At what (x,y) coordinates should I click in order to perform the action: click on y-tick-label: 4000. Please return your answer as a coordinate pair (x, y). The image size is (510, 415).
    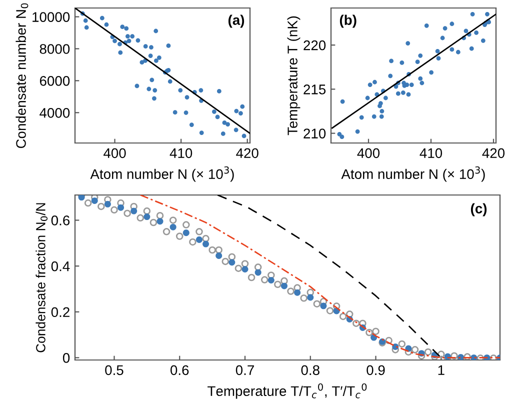
    Looking at the image, I should click on (55, 113).